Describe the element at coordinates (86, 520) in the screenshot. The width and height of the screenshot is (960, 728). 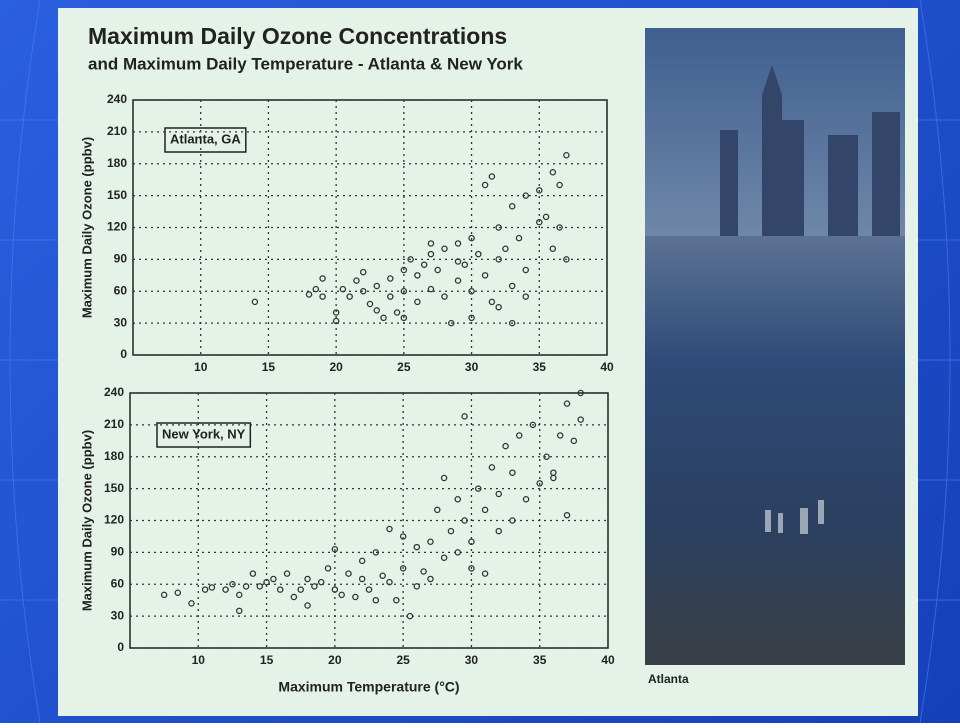
I see `y-axis-label: Maximum Daily Ozone (ppbv)` at that location.